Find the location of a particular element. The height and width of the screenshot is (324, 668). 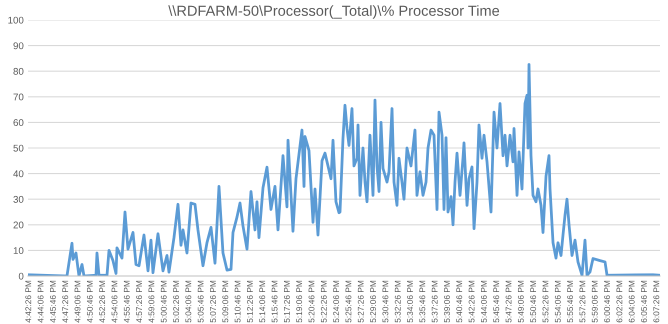

x-tick-label: 5:35:46 PM is located at coordinates (422, 301).